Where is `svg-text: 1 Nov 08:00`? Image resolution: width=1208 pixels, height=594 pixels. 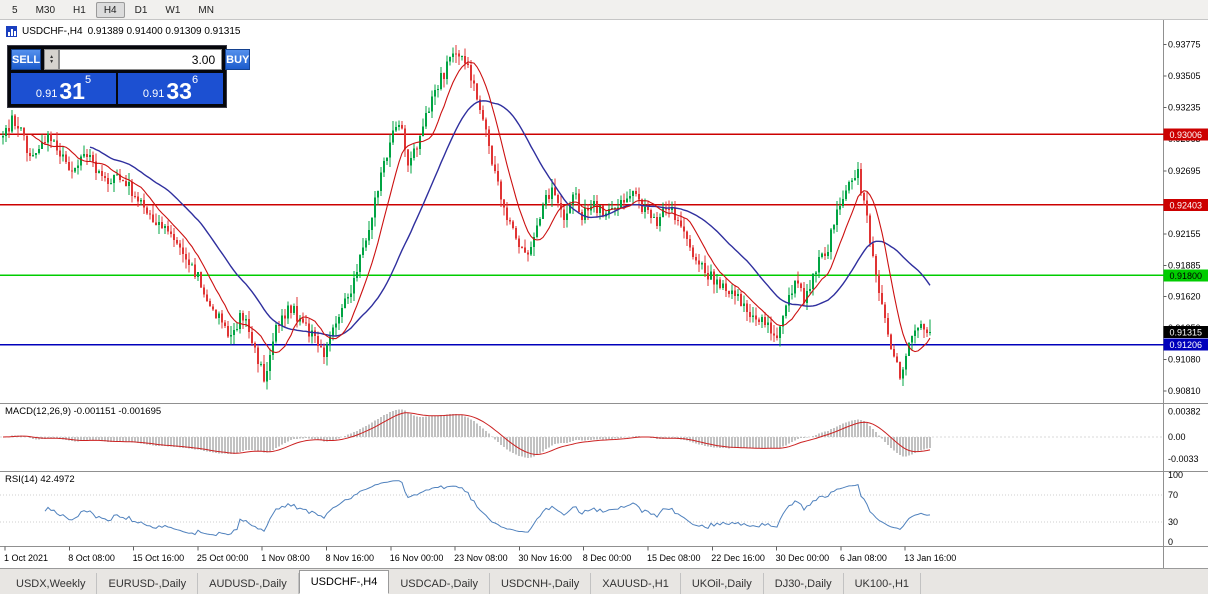
svg-text: 1 Nov 08:00 is located at coordinates (285, 558).